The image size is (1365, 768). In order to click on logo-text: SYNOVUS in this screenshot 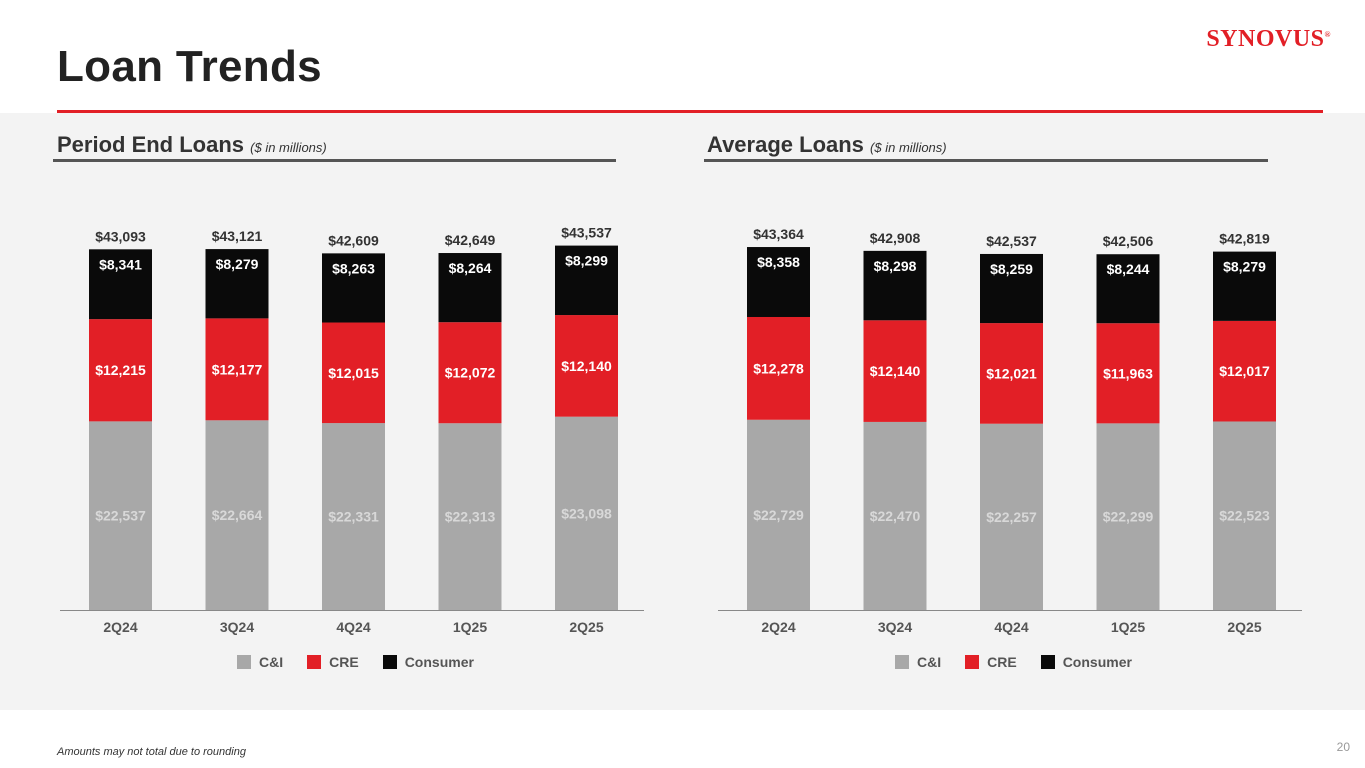, I will do `click(1265, 39)`.